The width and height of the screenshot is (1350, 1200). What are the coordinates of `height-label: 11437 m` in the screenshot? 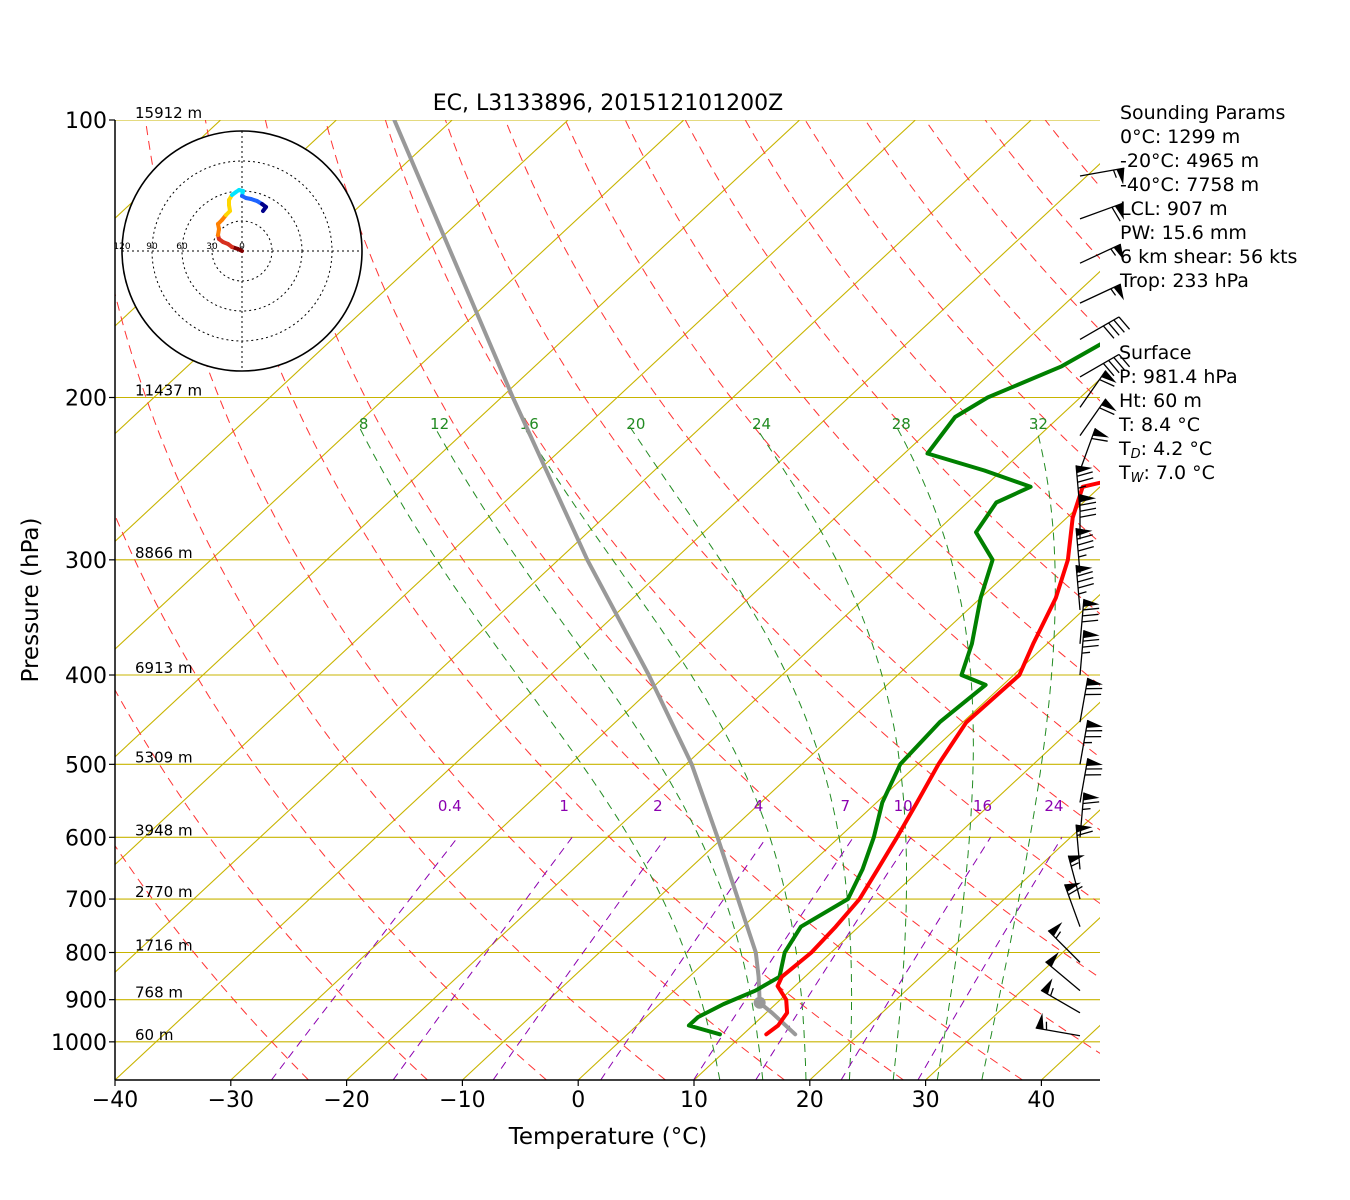 It's located at (168, 391).